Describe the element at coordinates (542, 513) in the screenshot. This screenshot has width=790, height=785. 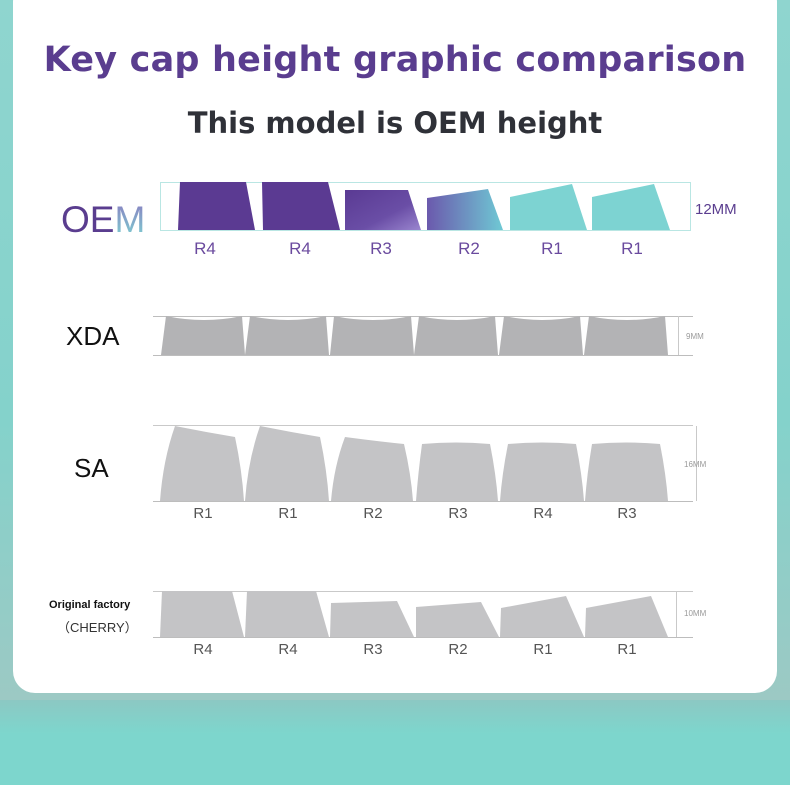
I see `sa-row-label: R4` at that location.